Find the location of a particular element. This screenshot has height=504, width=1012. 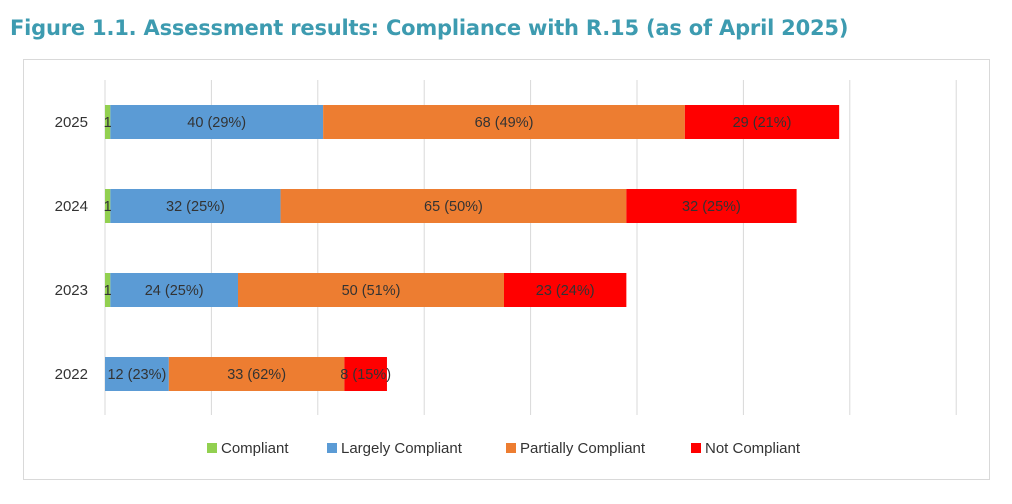

category-label: 2022 is located at coordinates (71, 374).